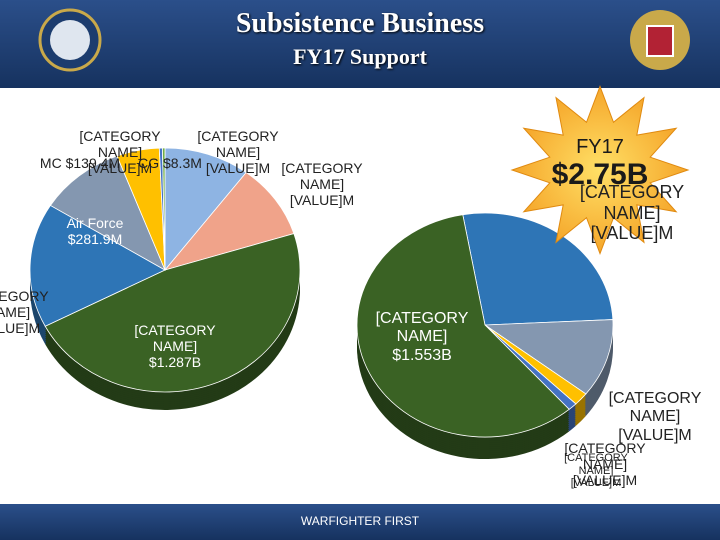 Image resolution: width=720 pixels, height=540 pixels. I want to click on seal-left-inner, so click(70, 40).